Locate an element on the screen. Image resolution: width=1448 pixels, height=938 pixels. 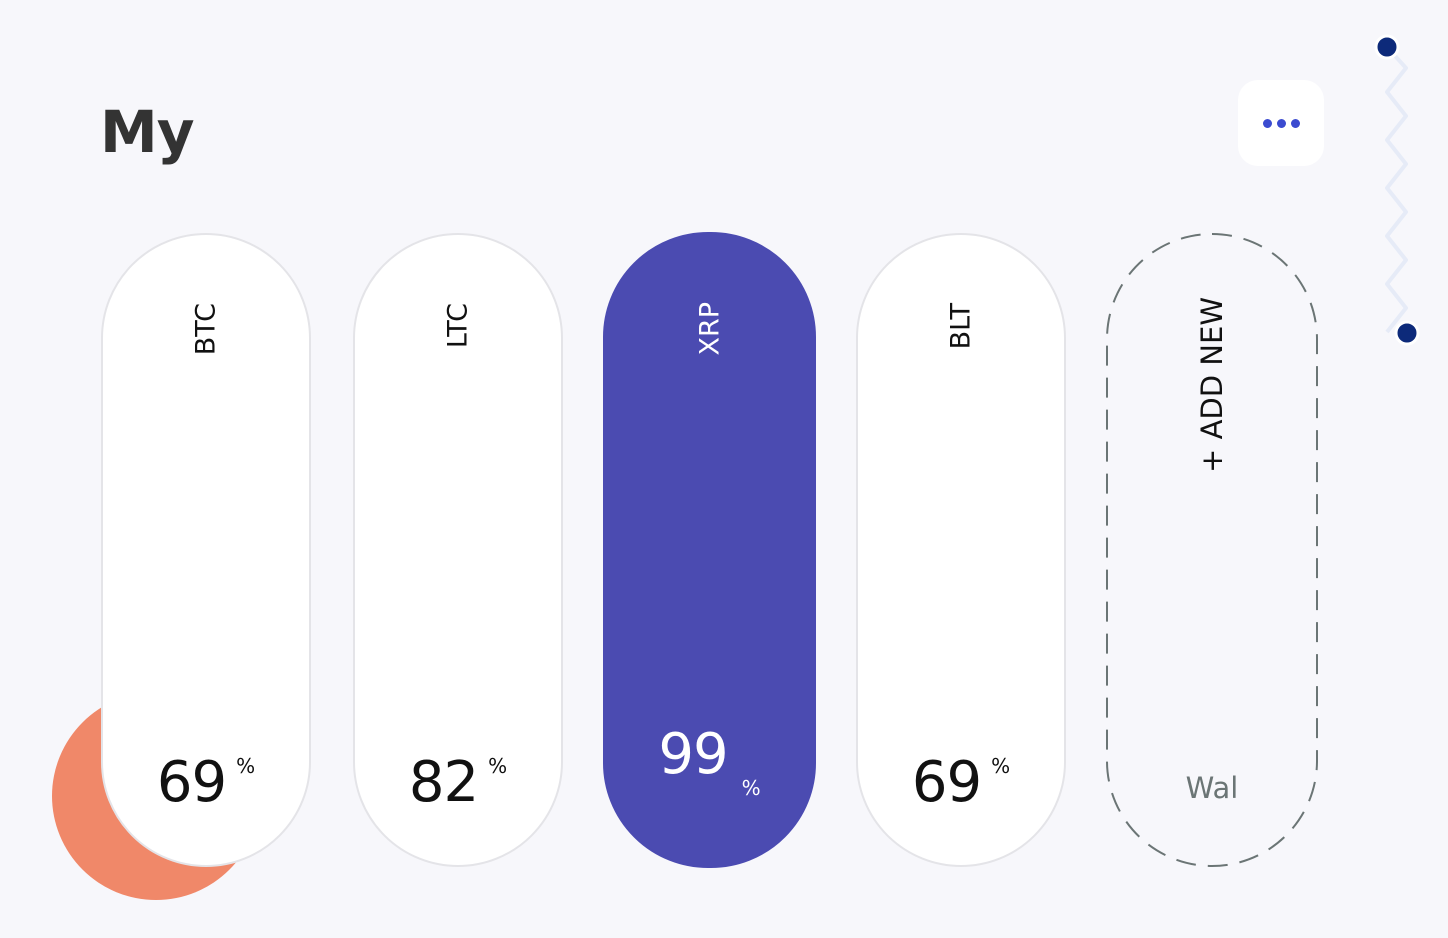
wallet-label: LTC is located at coordinates (458, 326).